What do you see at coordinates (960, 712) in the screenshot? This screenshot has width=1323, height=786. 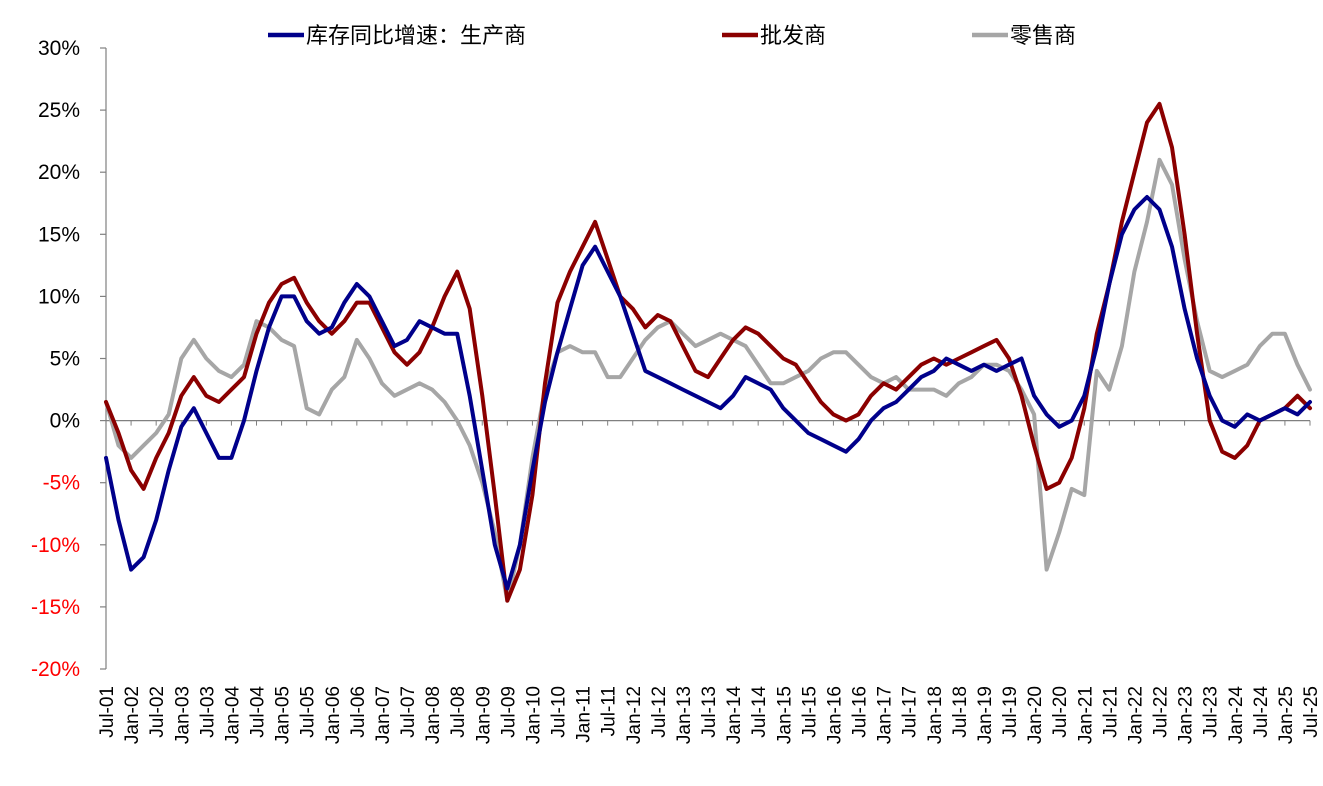 I see `x-tick-label: Jul-18` at bounding box center [960, 712].